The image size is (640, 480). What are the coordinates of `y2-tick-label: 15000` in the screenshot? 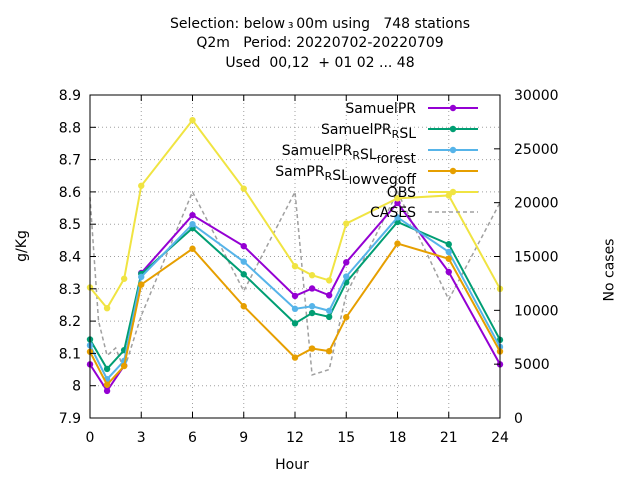 It's located at (536, 258).